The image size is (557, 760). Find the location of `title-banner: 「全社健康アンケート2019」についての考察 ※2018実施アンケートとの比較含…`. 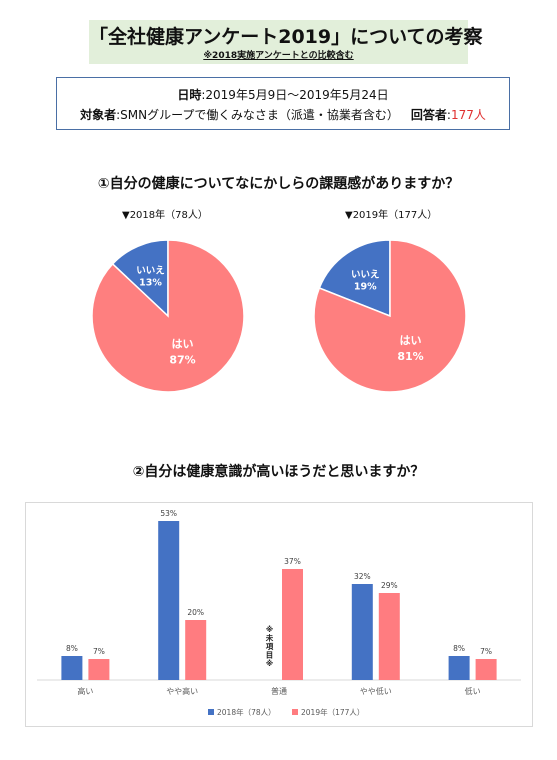

title-banner: 「全社健康アンケート2019」についての考察 ※2018実施アンケートとの比較含… is located at coordinates (286, 42).